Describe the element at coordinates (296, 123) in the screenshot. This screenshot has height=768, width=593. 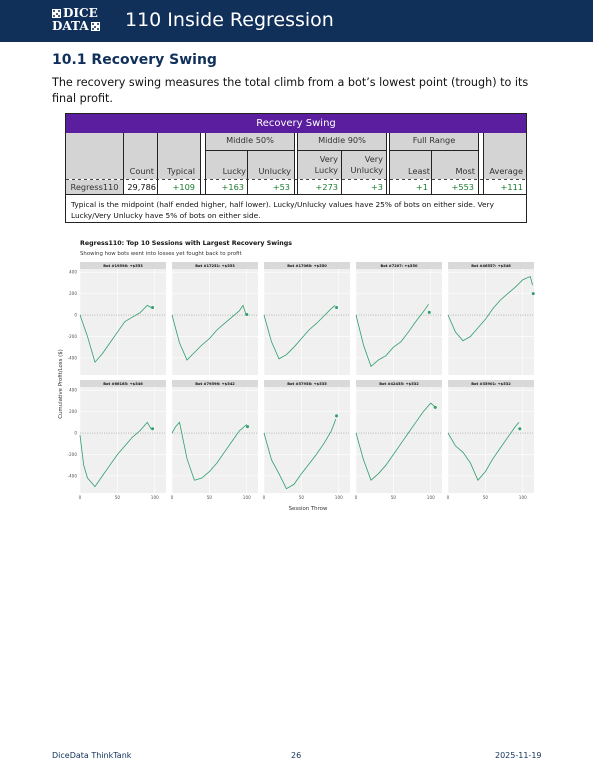
I see `table-banner: Recovery Swing` at that location.